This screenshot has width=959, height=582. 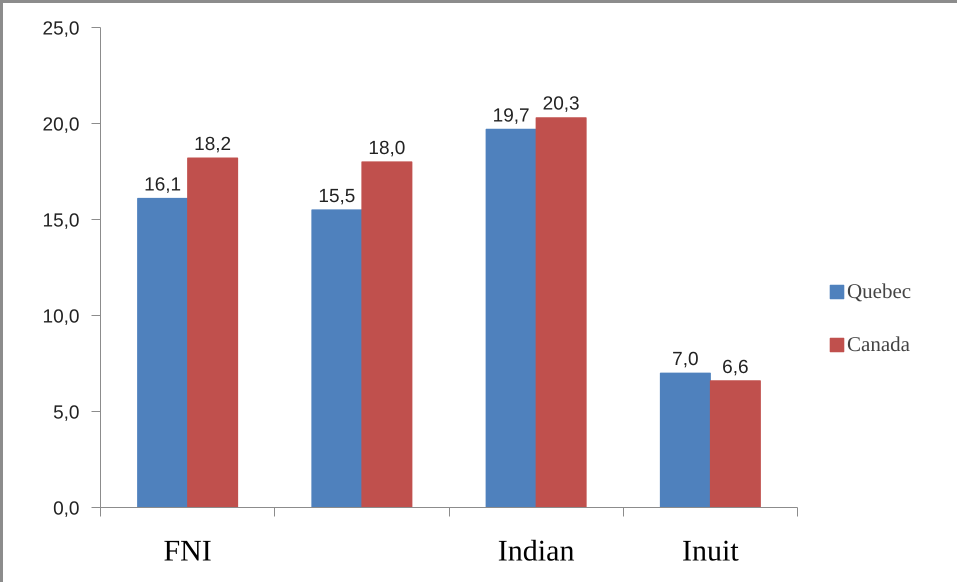 What do you see at coordinates (66, 413) in the screenshot?
I see `y-tick-label: 5,0` at bounding box center [66, 413].